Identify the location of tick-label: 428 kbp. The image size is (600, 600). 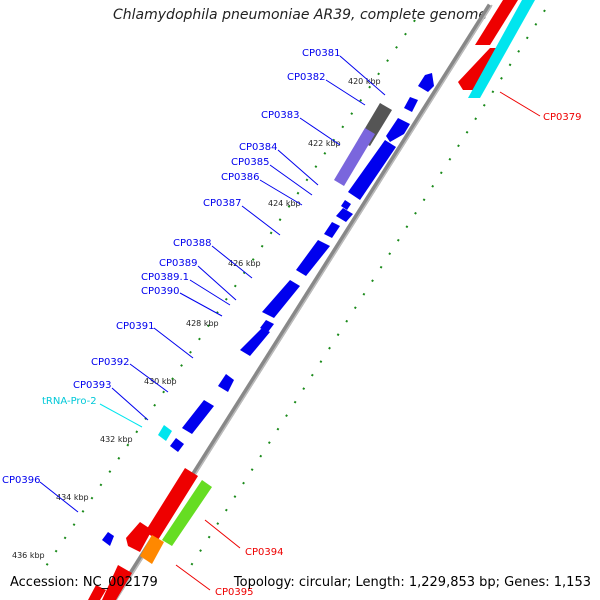
(202, 323).